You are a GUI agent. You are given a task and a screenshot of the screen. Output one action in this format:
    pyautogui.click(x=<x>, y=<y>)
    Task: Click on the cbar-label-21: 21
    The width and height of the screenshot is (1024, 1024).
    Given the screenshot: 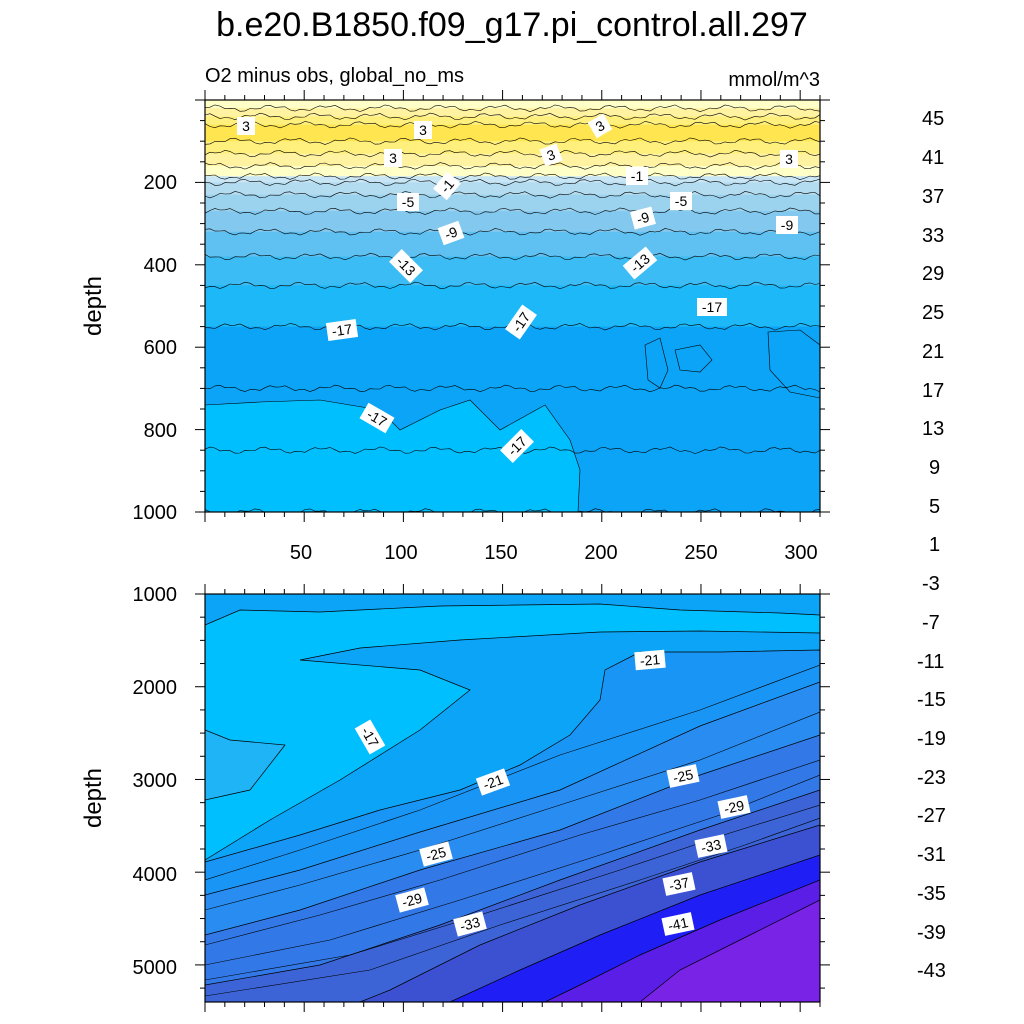 What is the action you would take?
    pyautogui.click(x=933, y=352)
    